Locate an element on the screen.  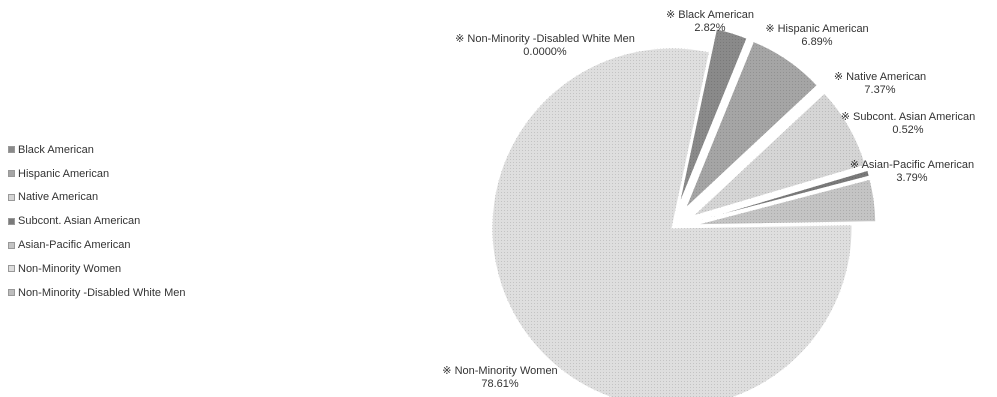
slice-label-non-minority-women: ※ Non-Minority Women is located at coordinates (499, 371).